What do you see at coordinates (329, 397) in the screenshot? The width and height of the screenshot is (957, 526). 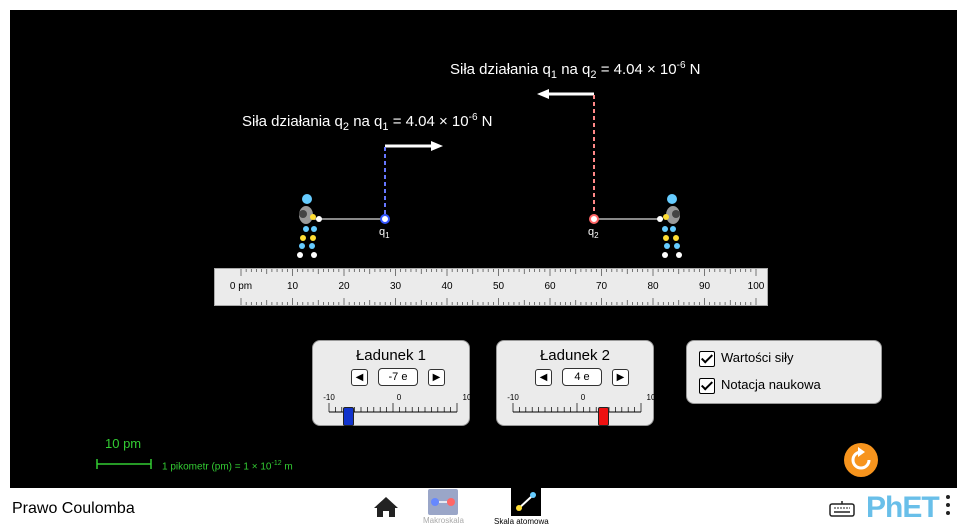 I see `charge1-slider-min: -10` at bounding box center [329, 397].